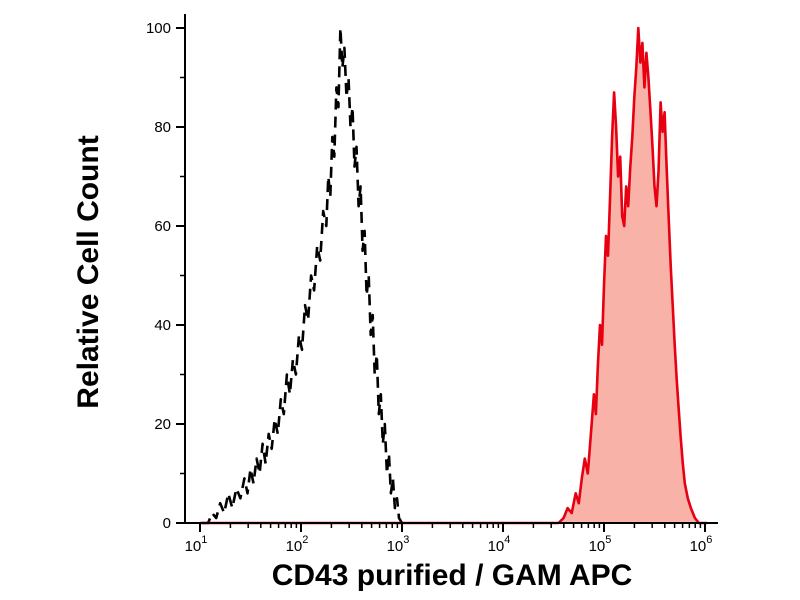 This screenshot has height=600, width=800. I want to click on x-axis-label: CD43 purified / GAM APC, so click(452, 575).